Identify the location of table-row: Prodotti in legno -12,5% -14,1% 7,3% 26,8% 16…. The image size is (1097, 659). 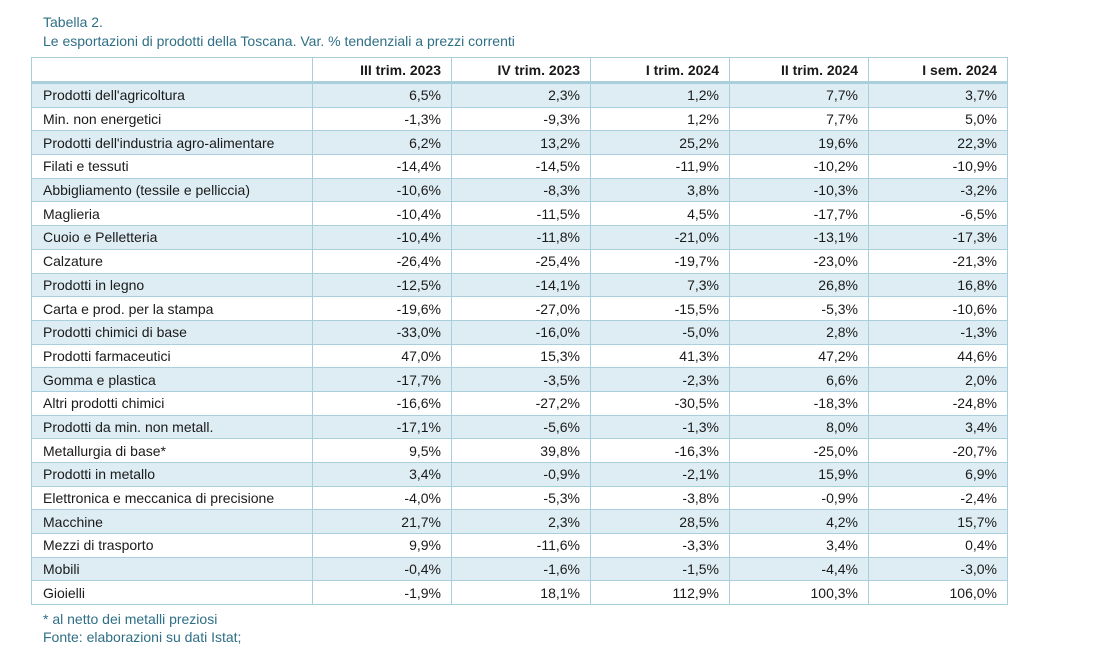
(519, 285).